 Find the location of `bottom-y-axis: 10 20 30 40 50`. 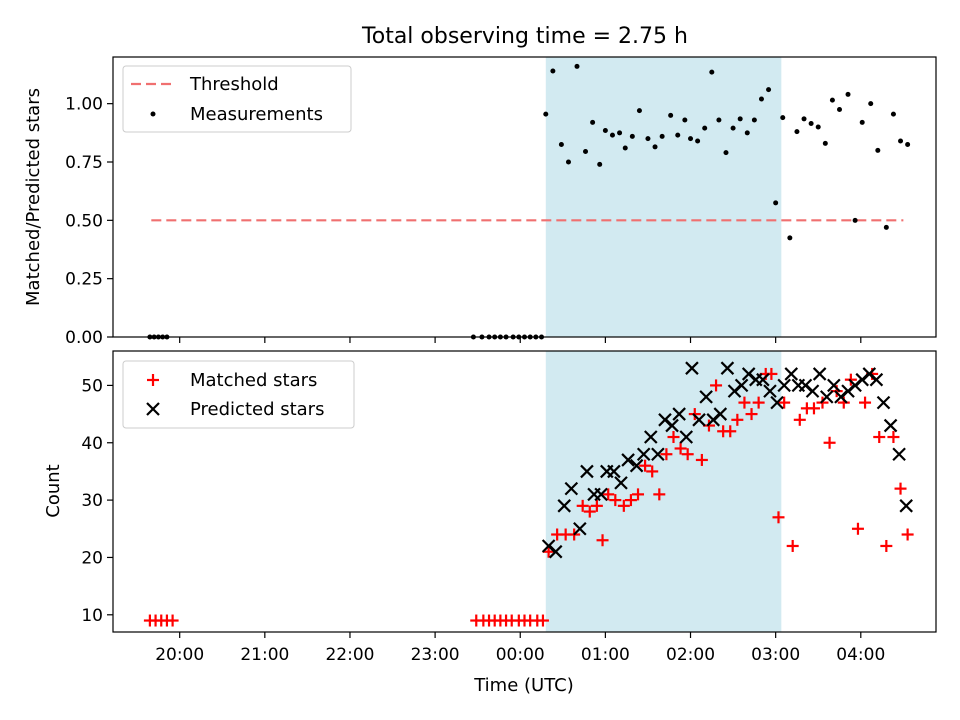

bottom-y-axis: 10 20 30 40 50 is located at coordinates (97, 501).